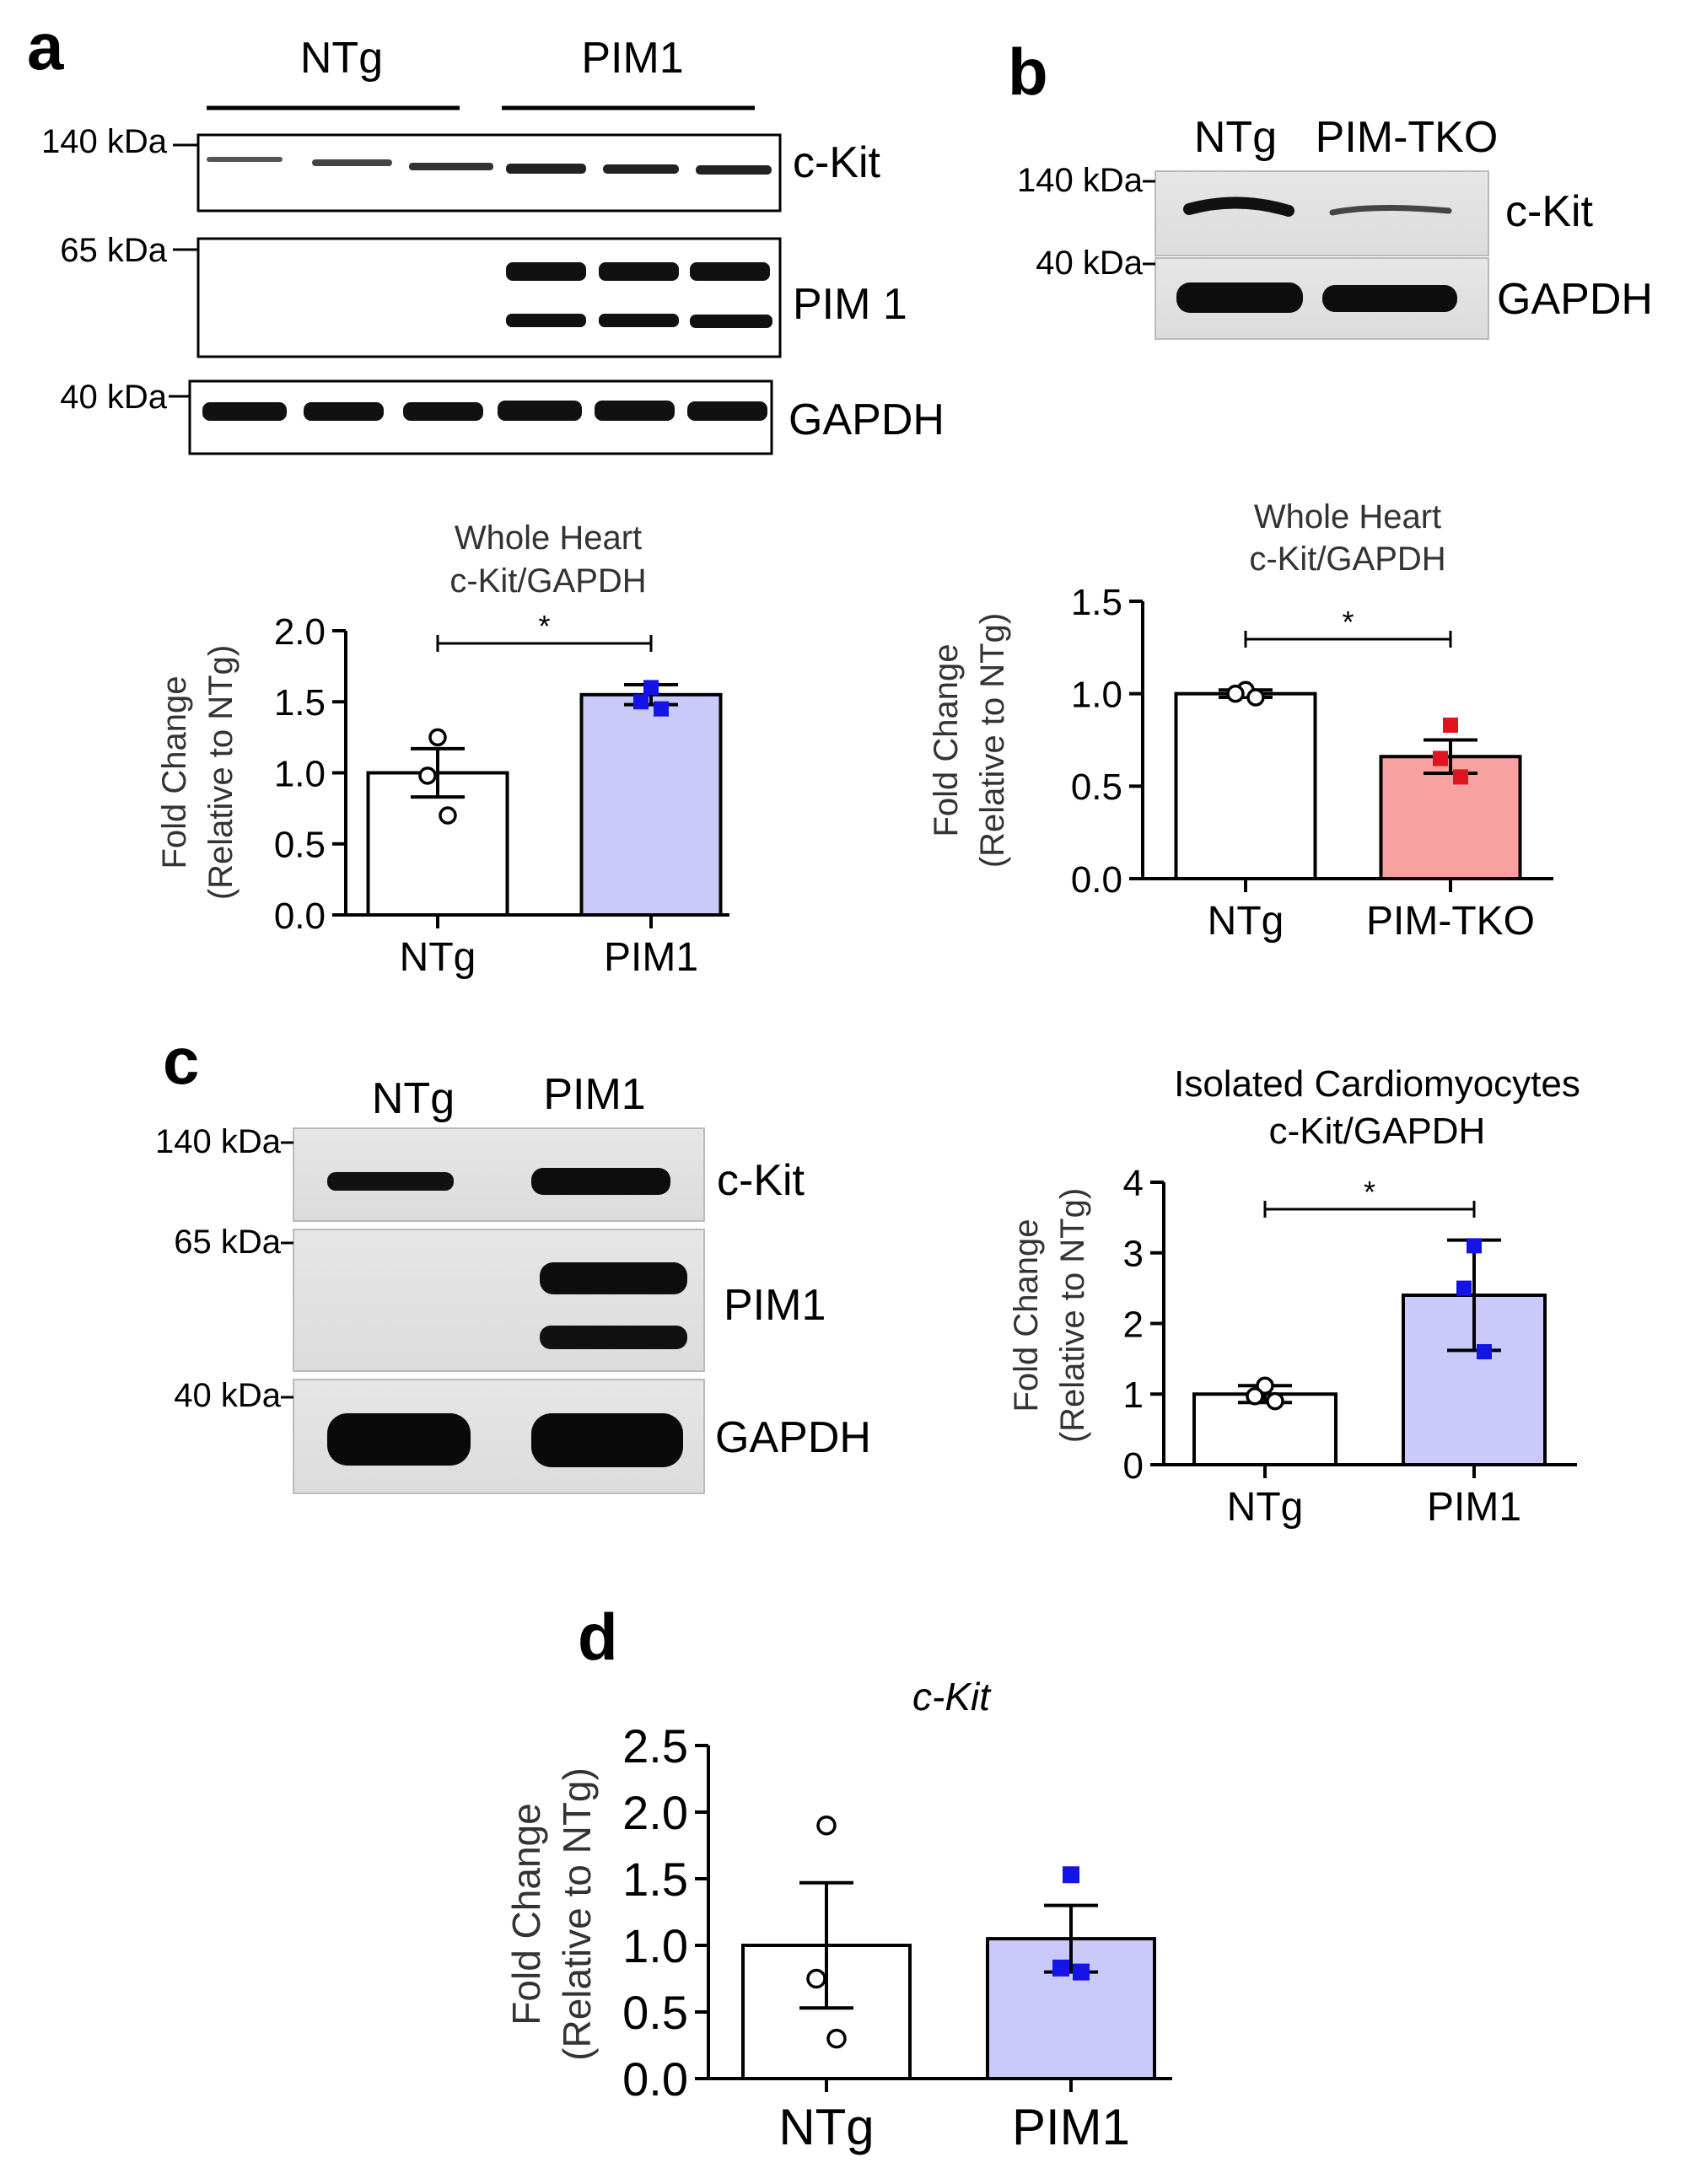  I want to click on blot-a-label-gapdh: GAPDH, so click(866, 419).